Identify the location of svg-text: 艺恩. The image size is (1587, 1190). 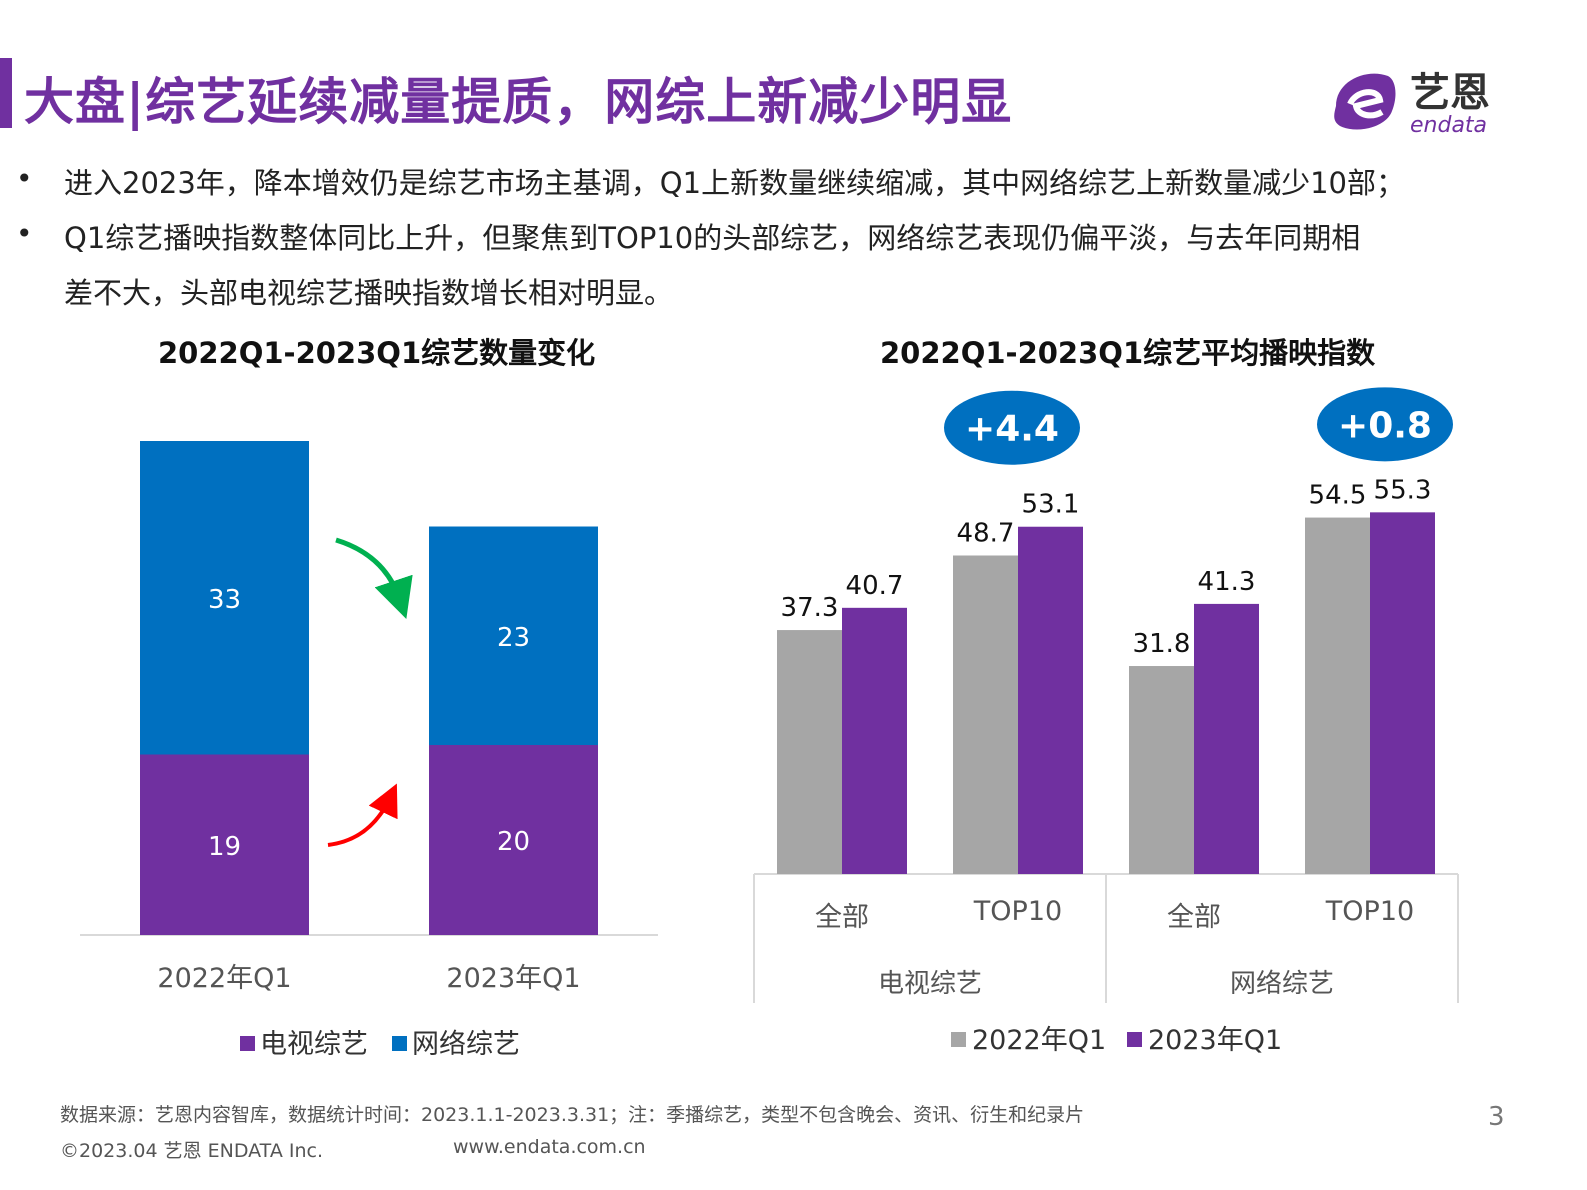
(1450, 93).